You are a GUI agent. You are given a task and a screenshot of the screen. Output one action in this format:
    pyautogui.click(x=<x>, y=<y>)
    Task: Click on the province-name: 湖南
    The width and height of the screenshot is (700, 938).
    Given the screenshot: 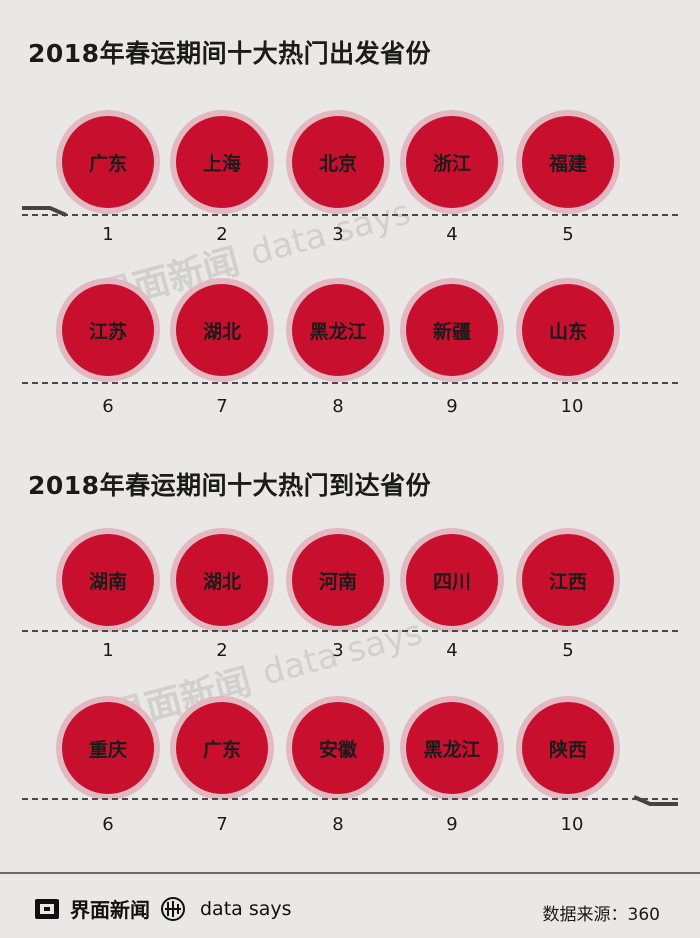 What is the action you would take?
    pyautogui.click(x=107, y=581)
    